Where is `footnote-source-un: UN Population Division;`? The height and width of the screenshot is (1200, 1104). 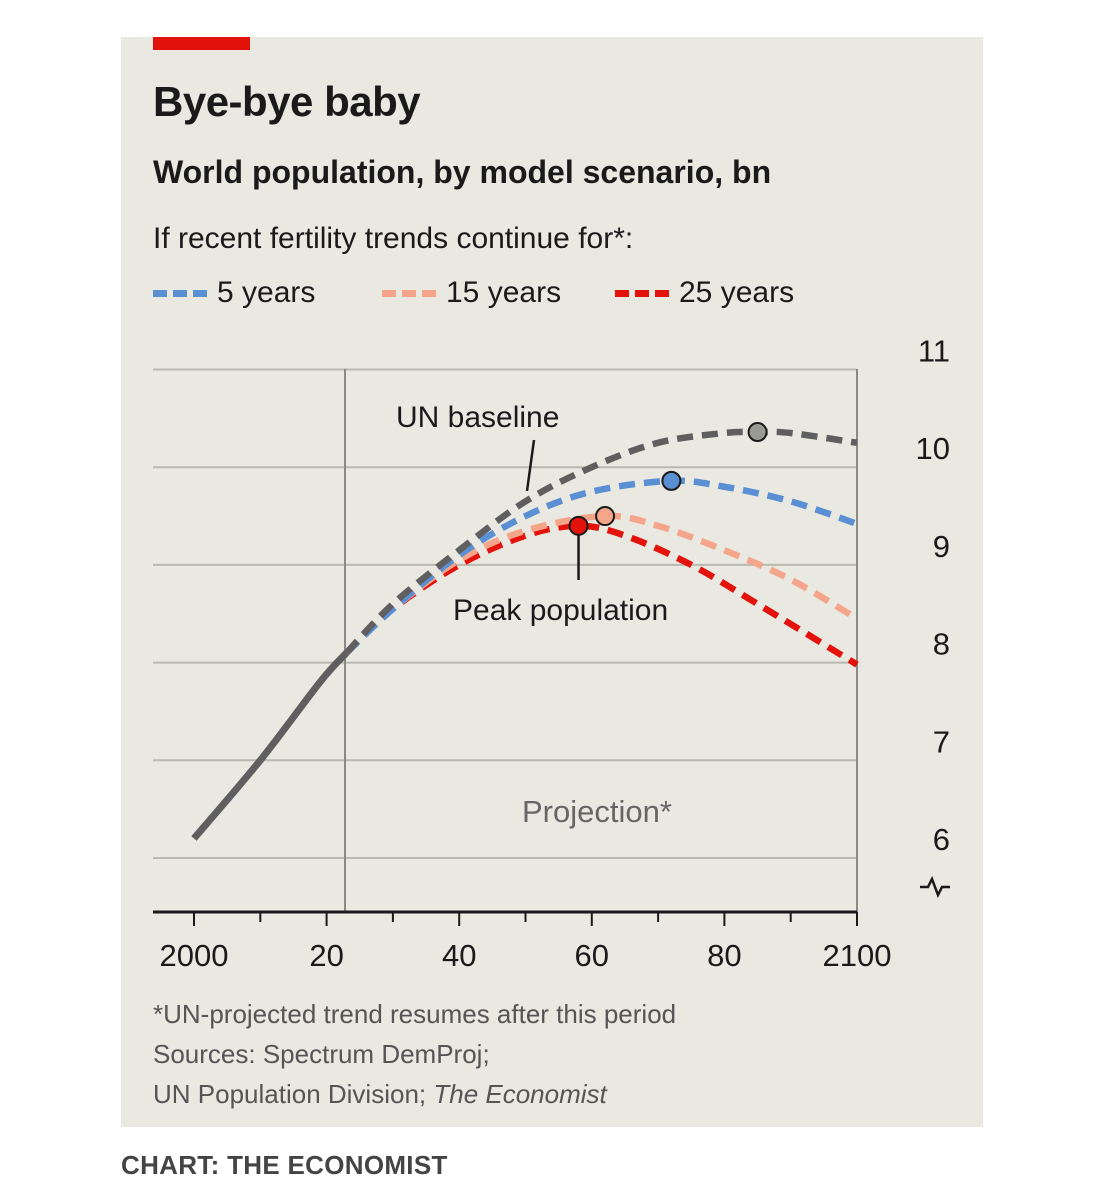
footnote-source-un: UN Population Division; is located at coordinates (293, 1094).